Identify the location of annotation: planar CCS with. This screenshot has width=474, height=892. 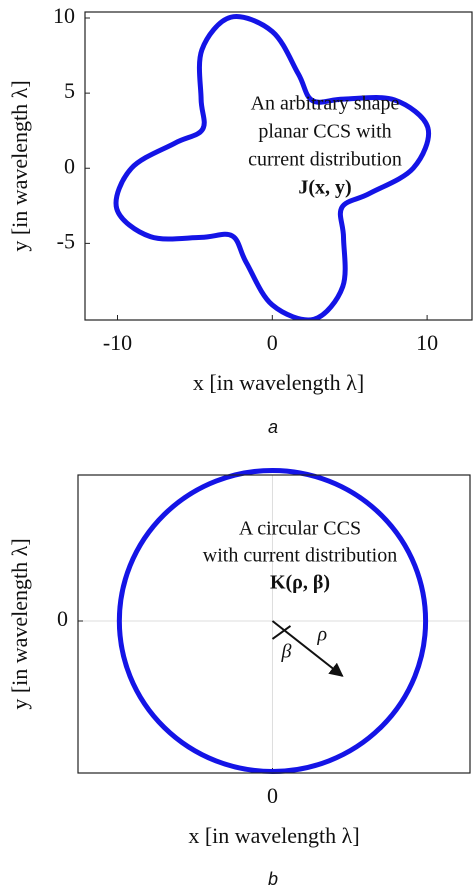
(324, 132).